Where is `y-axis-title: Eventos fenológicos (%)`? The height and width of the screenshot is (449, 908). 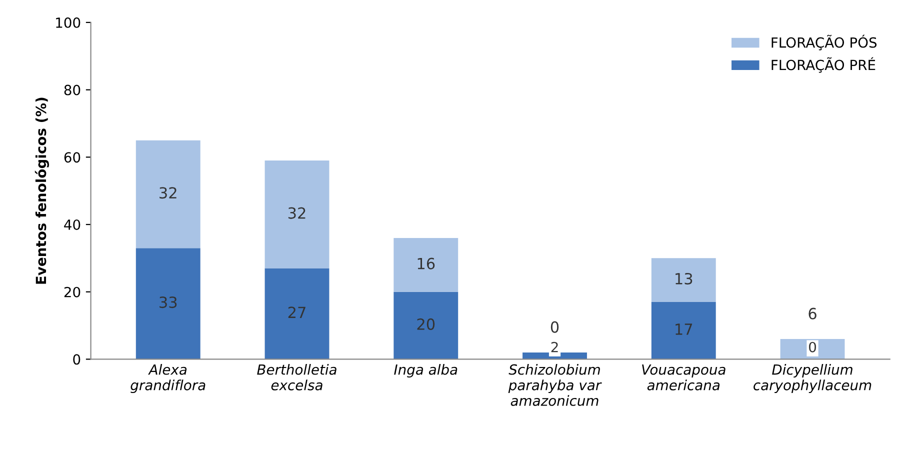 y-axis-title: Eventos fenológicos (%) is located at coordinates (42, 191).